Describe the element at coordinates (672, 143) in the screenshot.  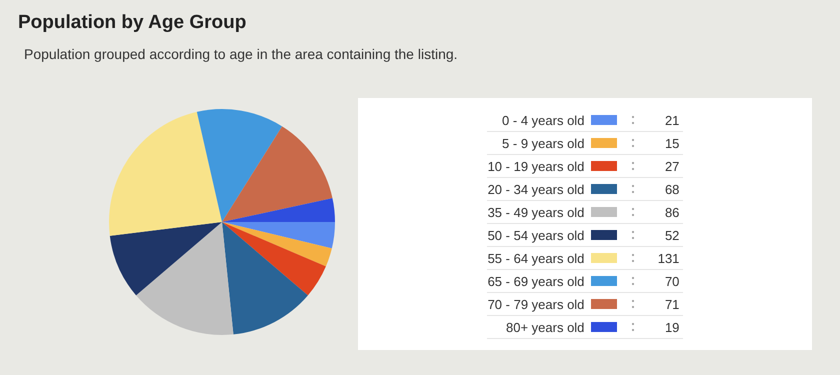
I see `data-label: 15` at that location.